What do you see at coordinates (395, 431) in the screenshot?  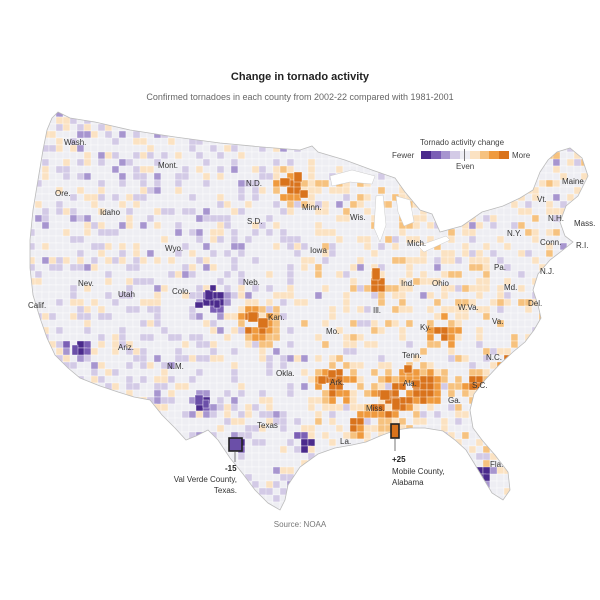 I see `mobile-county-highlight` at bounding box center [395, 431].